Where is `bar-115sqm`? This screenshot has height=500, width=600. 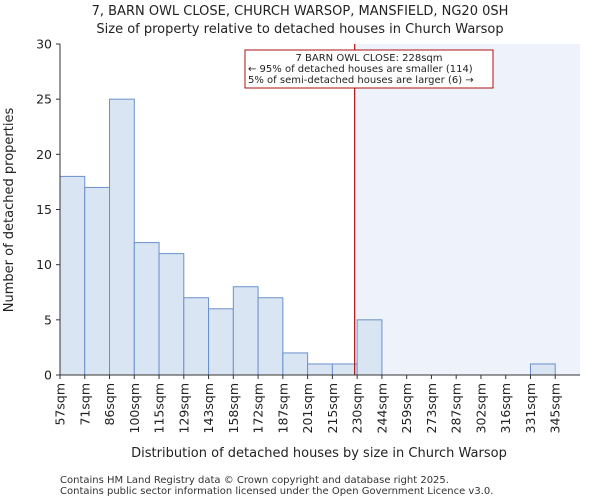
bar-115sqm is located at coordinates (171, 314).